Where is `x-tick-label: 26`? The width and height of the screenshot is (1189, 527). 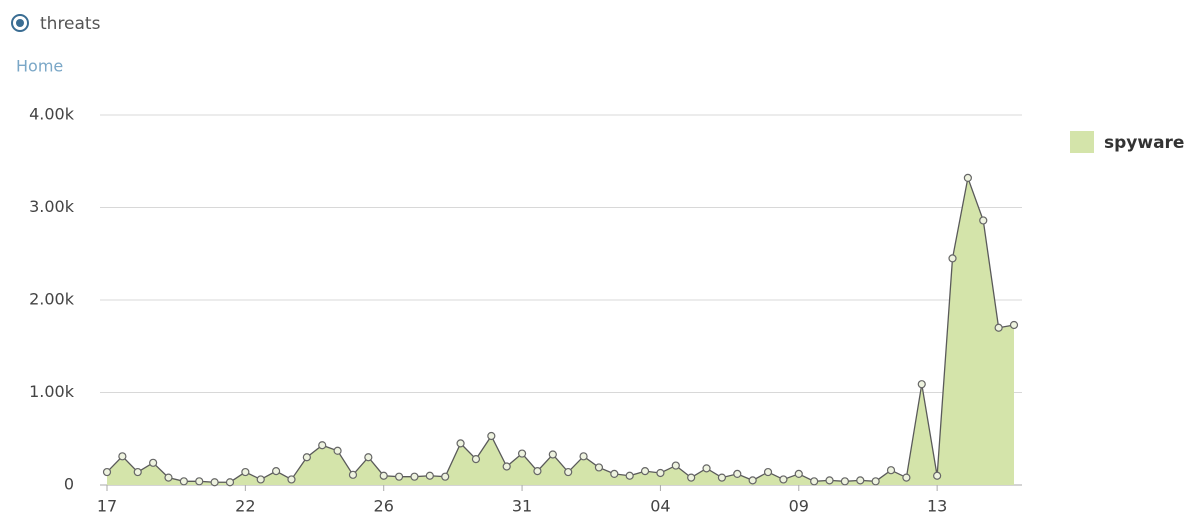
x-tick-label: 26 is located at coordinates (384, 506).